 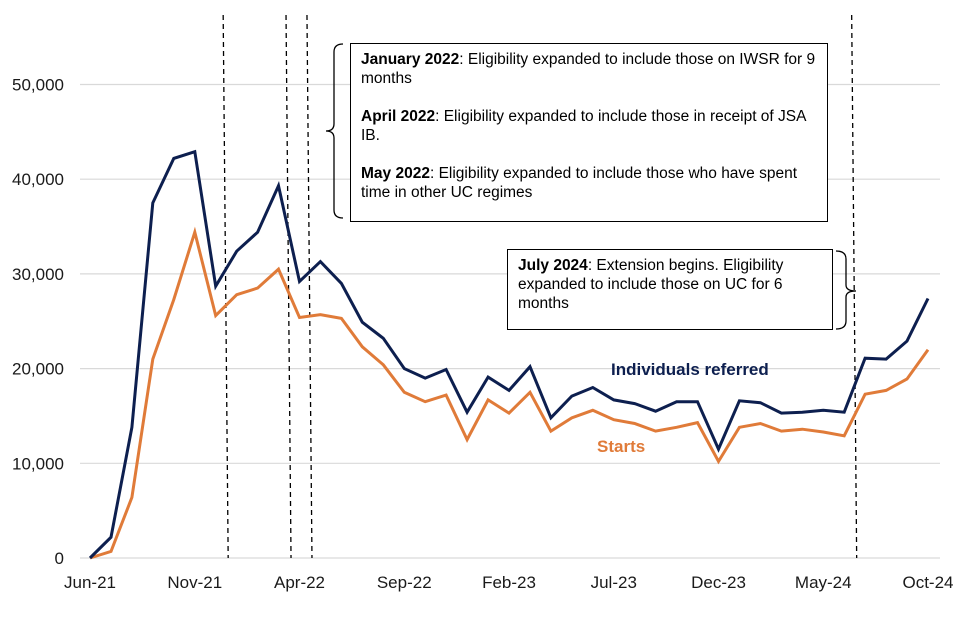 I want to click on y-tick-label: 50,000, so click(x=38, y=85).